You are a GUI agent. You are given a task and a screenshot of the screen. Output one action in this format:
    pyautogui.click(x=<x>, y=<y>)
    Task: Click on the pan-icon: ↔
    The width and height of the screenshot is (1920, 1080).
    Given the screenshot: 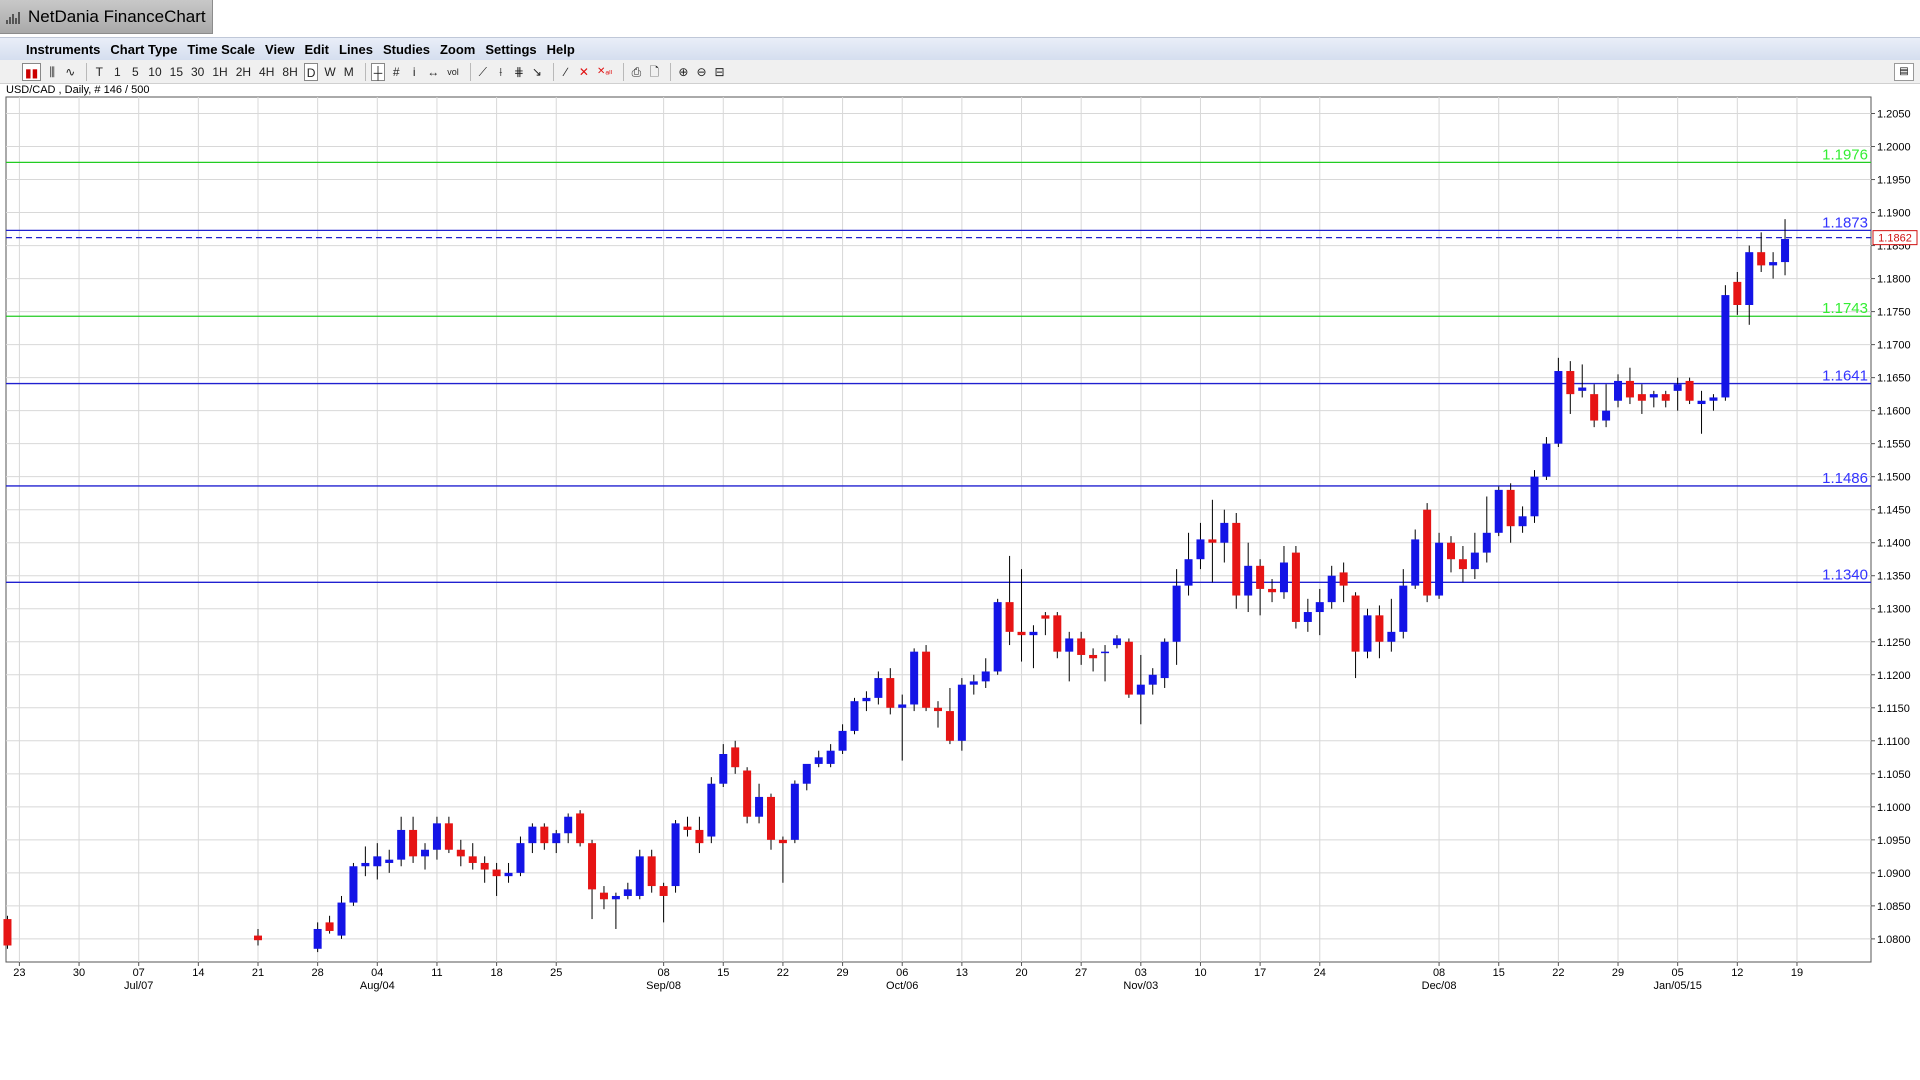 What is the action you would take?
    pyautogui.click(x=433, y=71)
    